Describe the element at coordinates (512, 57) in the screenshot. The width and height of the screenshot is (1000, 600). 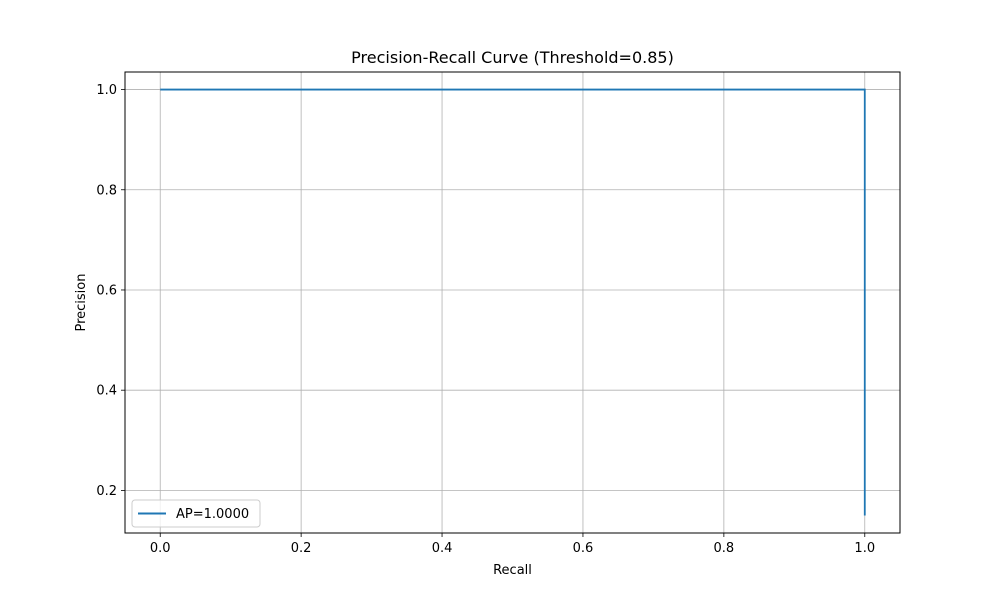
I see `chart-title: Precision-Recall Curve (Threshold=0.85)` at that location.